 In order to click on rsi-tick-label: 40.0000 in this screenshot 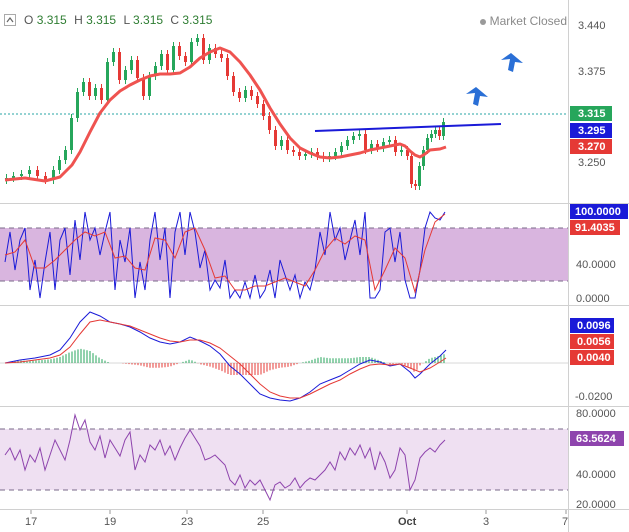, I will do `click(596, 475)`.